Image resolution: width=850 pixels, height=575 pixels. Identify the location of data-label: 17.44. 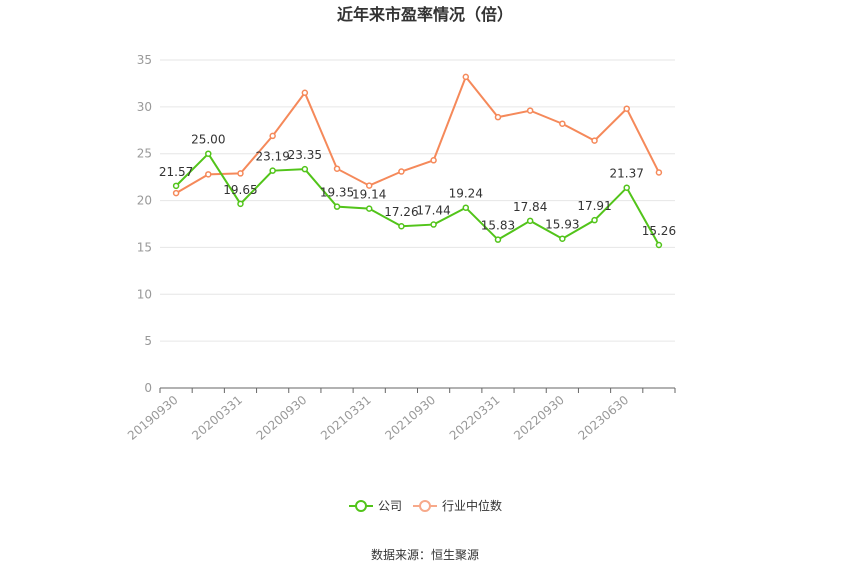
(433, 211).